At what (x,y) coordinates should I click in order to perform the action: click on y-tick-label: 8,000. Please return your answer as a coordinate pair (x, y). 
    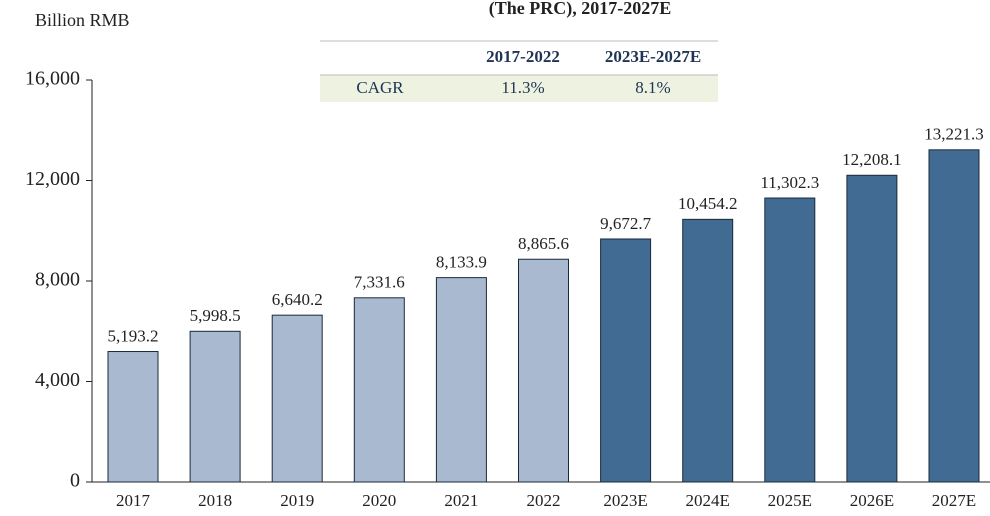
    Looking at the image, I should click on (57, 280).